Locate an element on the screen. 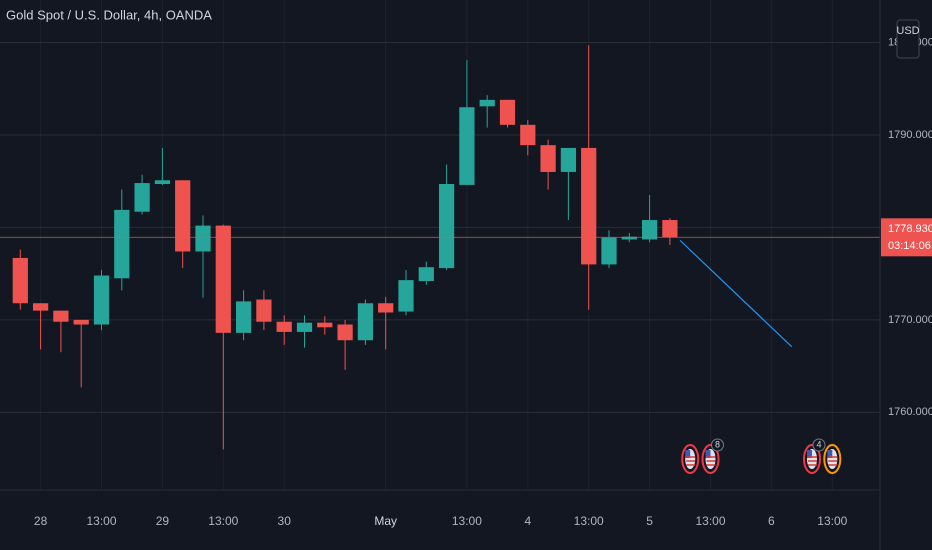 The height and width of the screenshot is (550, 932). last-price-label: 1778.930 is located at coordinates (910, 229).